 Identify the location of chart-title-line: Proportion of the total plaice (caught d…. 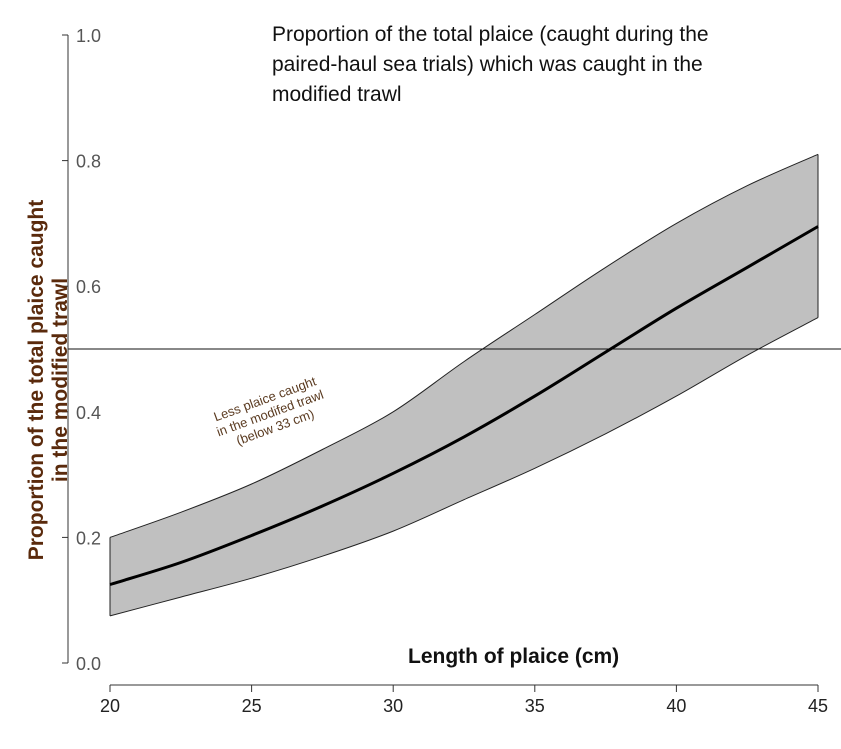
(490, 34).